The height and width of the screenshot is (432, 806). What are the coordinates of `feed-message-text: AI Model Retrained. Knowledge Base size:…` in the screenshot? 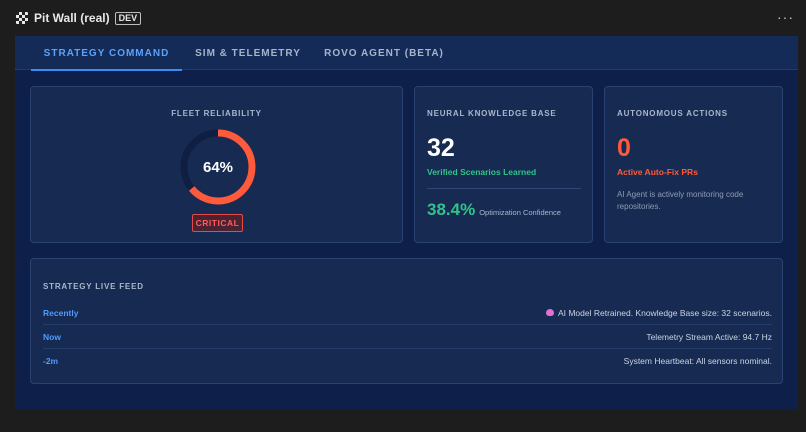 It's located at (664, 312).